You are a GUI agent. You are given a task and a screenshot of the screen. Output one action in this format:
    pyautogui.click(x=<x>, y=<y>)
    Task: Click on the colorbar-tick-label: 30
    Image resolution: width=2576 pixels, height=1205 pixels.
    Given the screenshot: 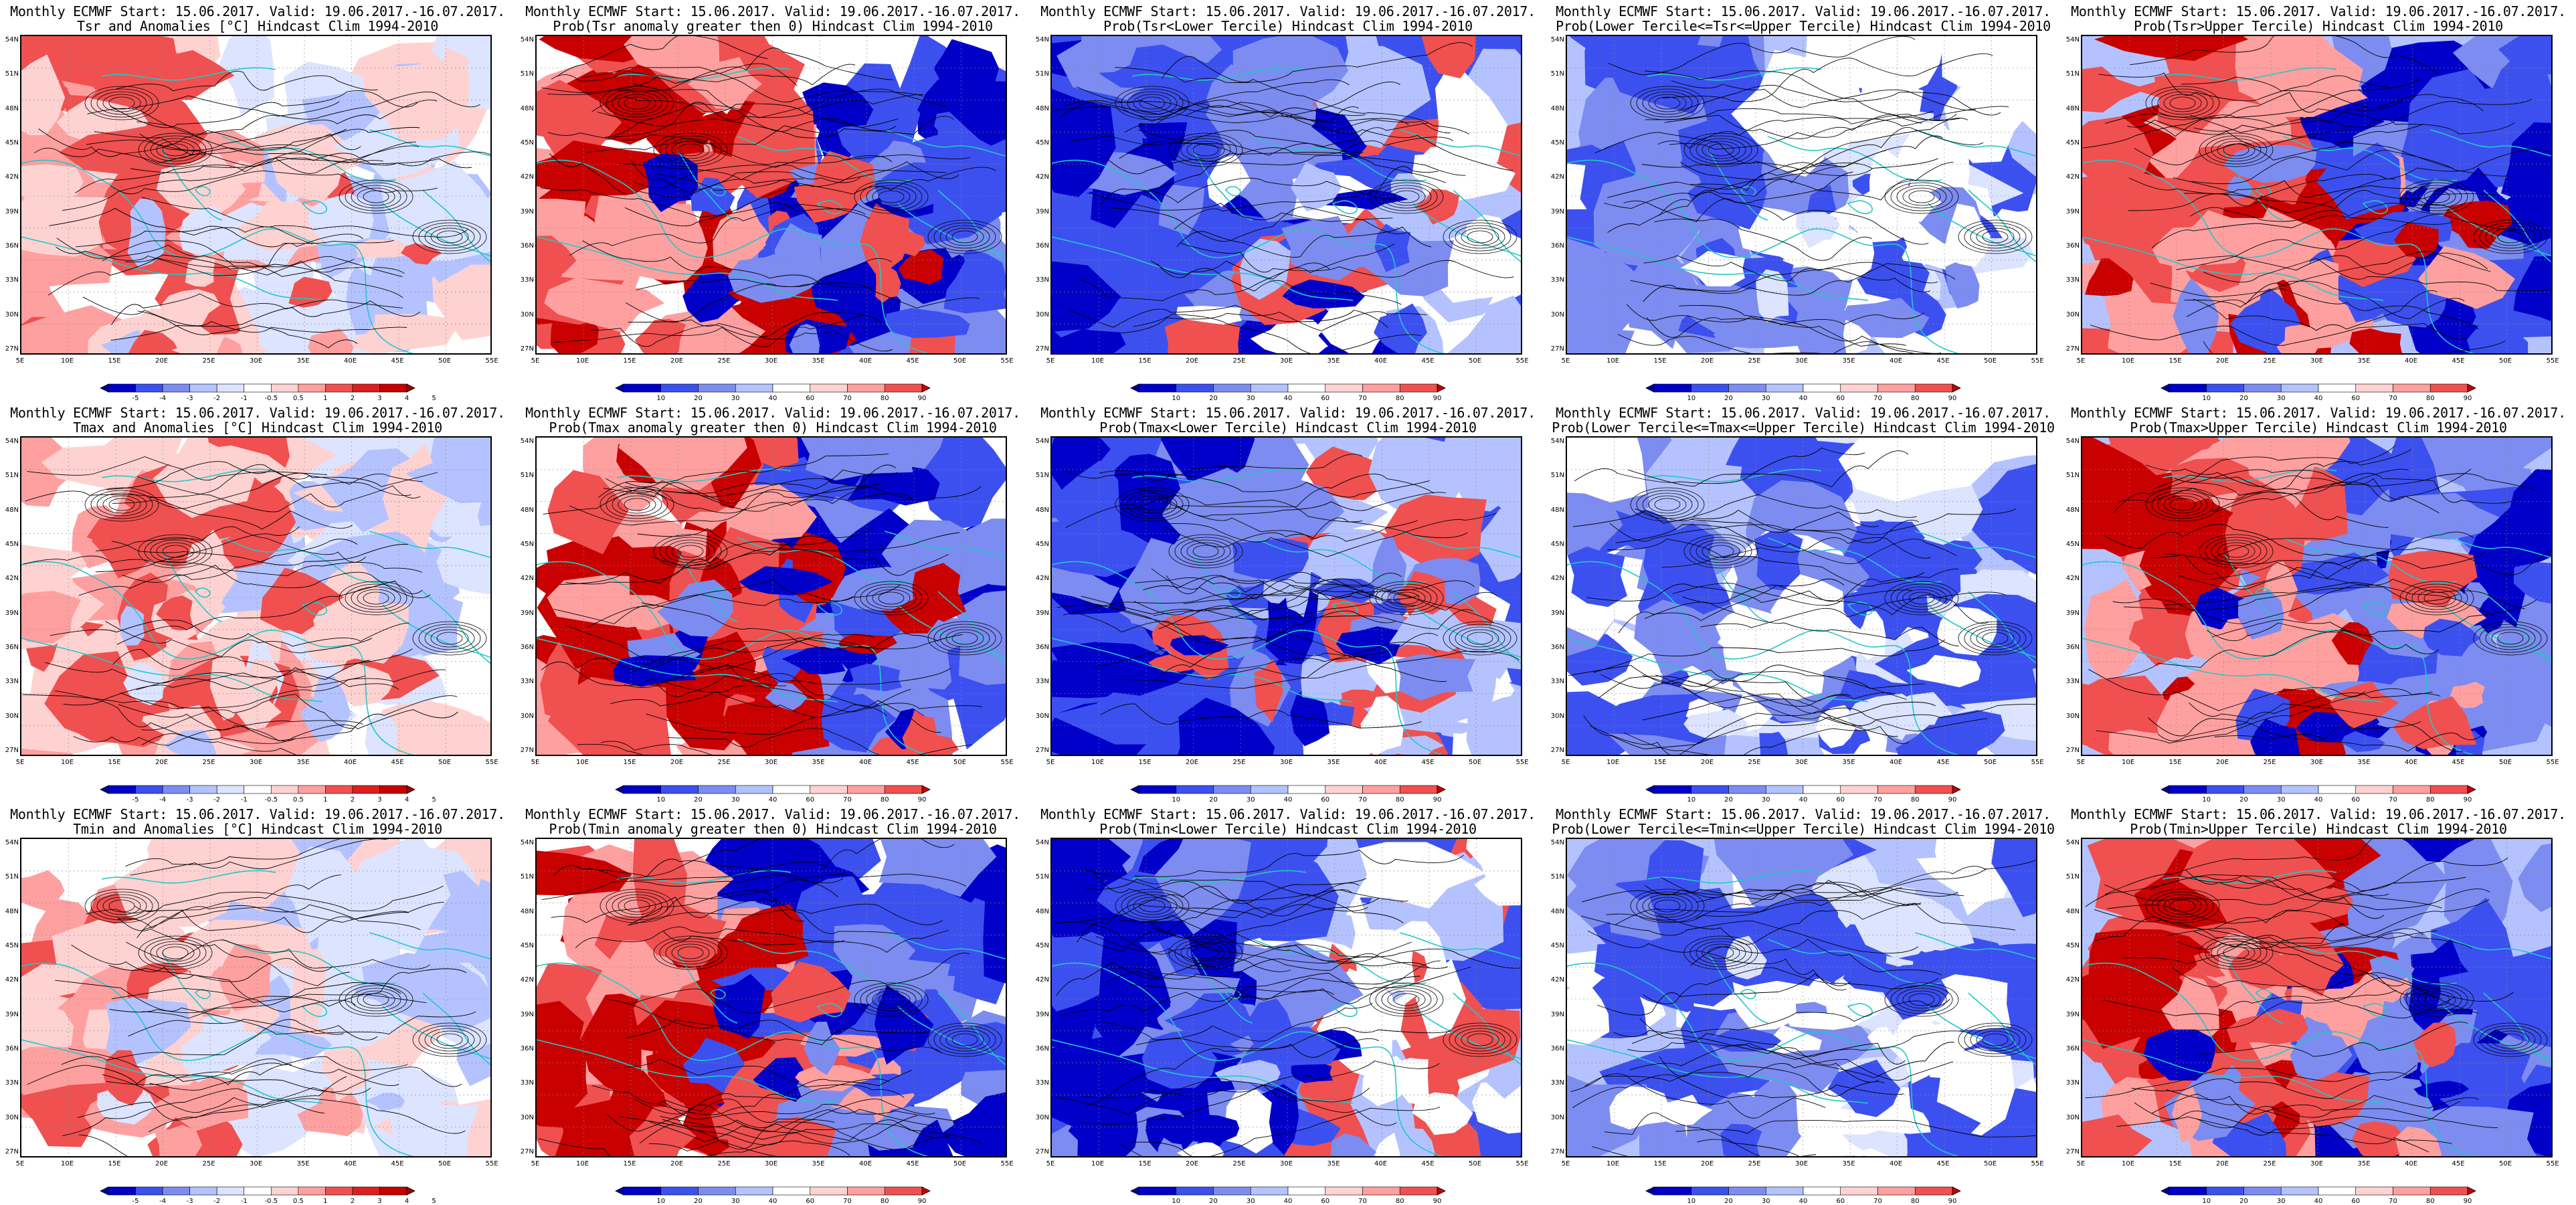 What is the action you would take?
    pyautogui.click(x=1765, y=1201)
    